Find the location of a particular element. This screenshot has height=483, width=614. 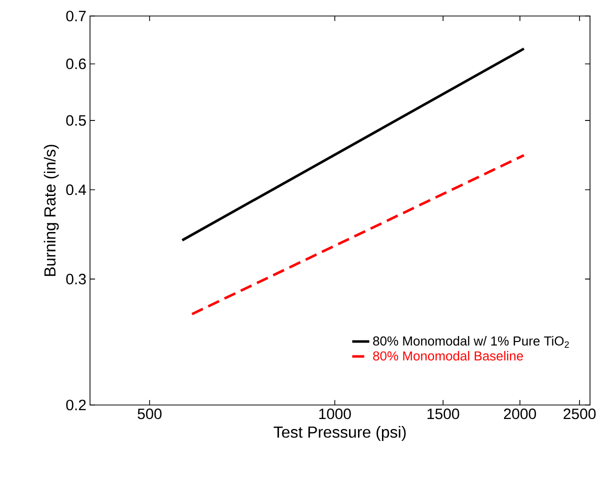

y-tick-label: 0.2 is located at coordinates (76, 405).